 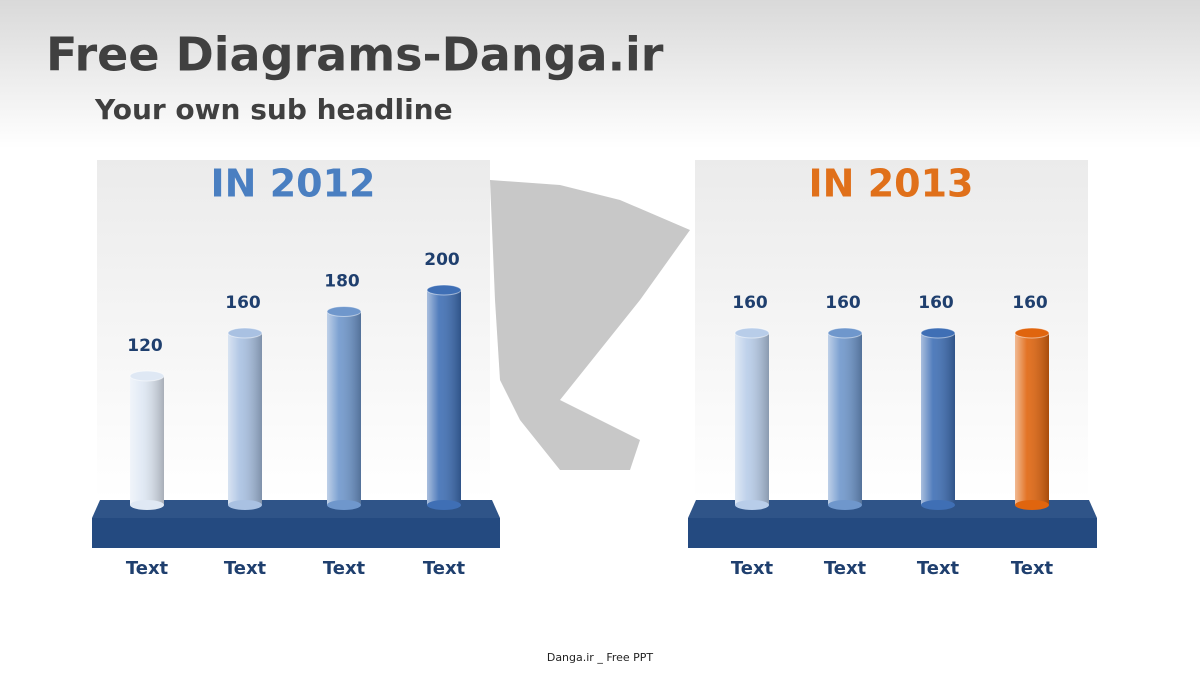 I want to click on footer: Danga.ir _ Free PPT, so click(x=600, y=657).